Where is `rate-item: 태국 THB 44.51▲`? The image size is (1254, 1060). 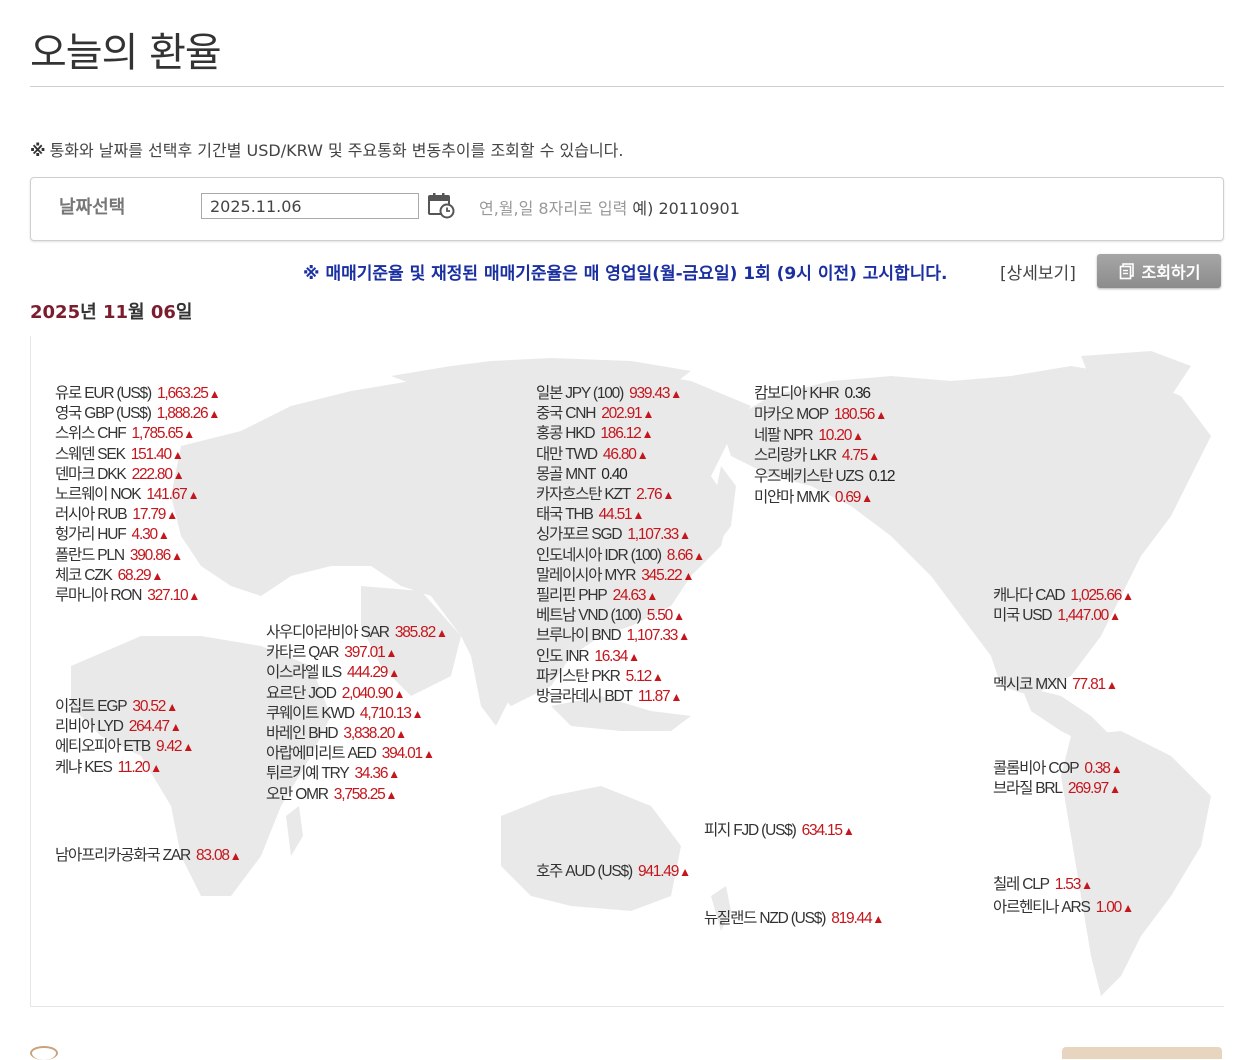 rate-item: 태국 THB 44.51▲ is located at coordinates (590, 515).